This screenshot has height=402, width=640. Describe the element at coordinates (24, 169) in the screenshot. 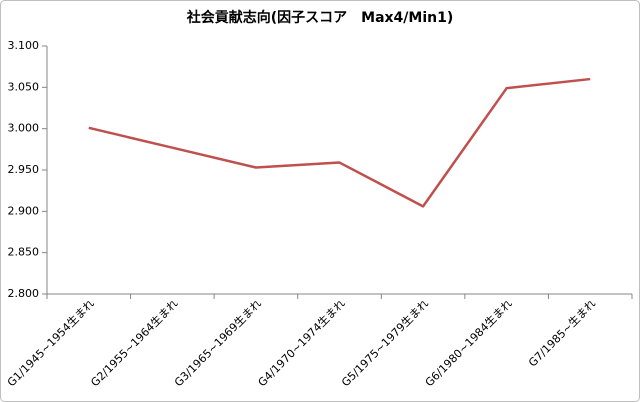

I see `y-tick-label: 2.950` at that location.